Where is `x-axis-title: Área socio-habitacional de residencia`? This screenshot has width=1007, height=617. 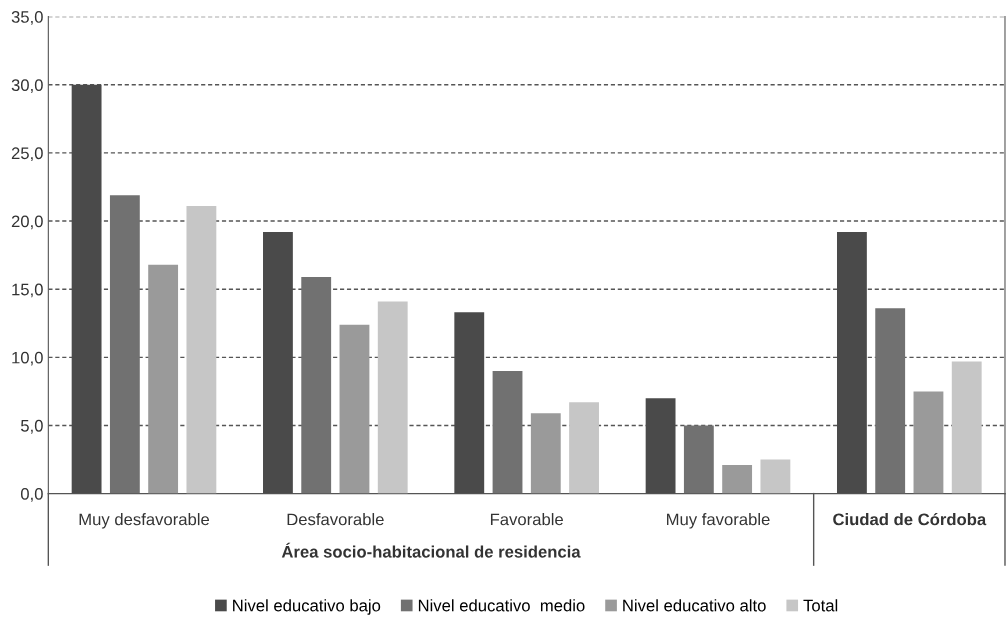 x-axis-title: Área socio-habitacional de residencia is located at coordinates (431, 550).